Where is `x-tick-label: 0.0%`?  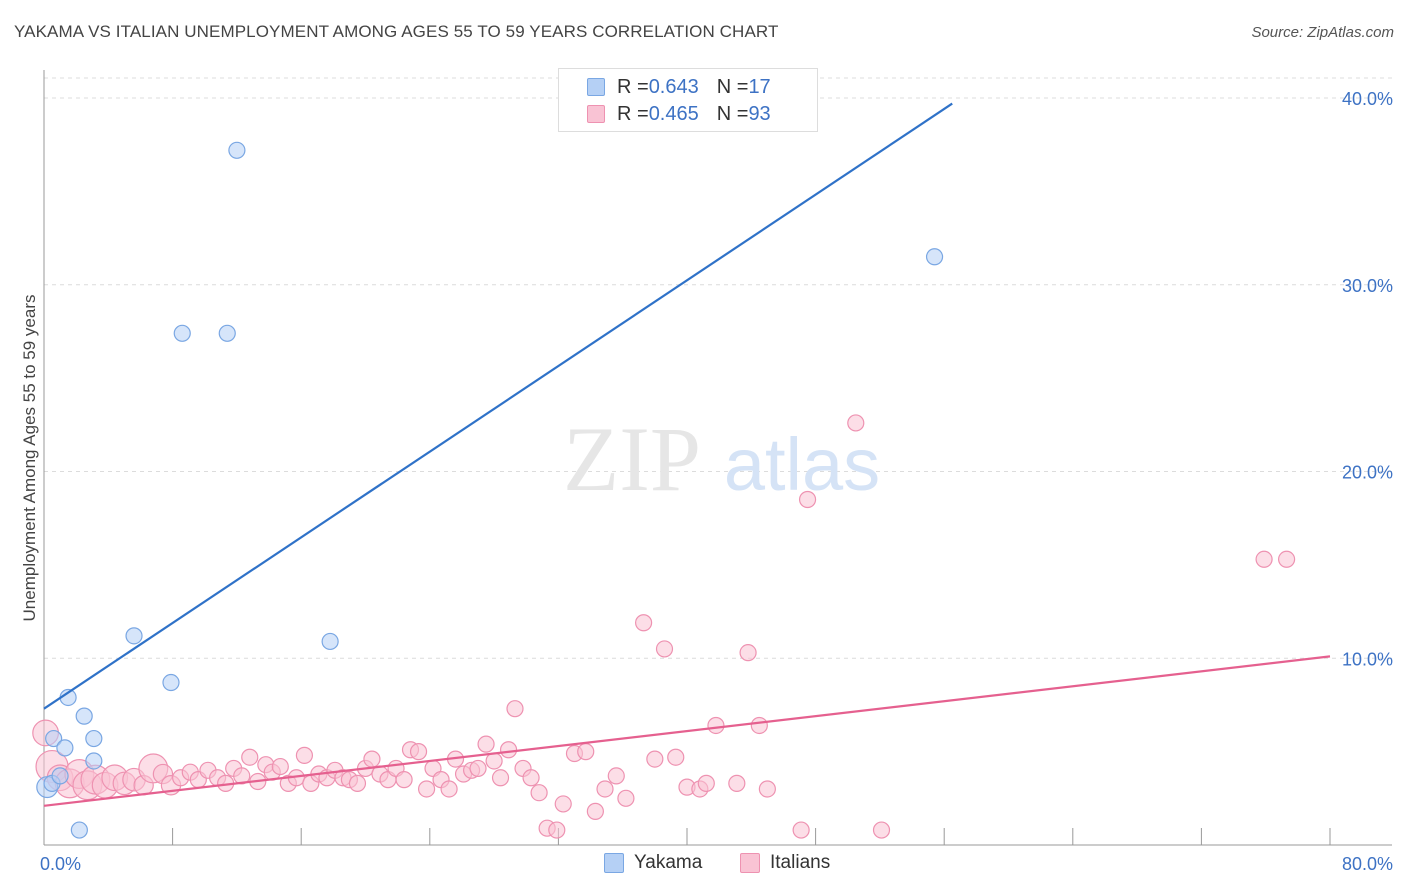 x-tick-label: 0.0% is located at coordinates (60, 864).